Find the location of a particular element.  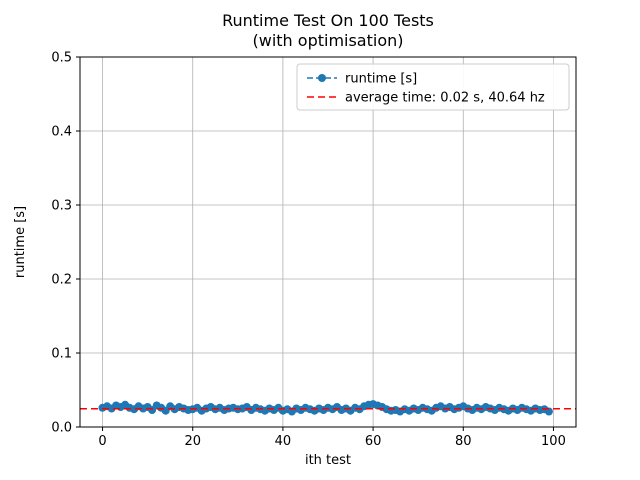

runtime-series-markers is located at coordinates (325, 408).